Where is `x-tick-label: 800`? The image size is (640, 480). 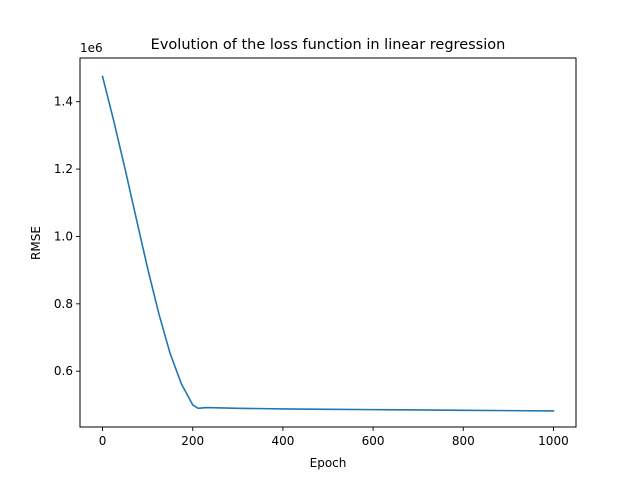 x-tick-label: 800 is located at coordinates (463, 441).